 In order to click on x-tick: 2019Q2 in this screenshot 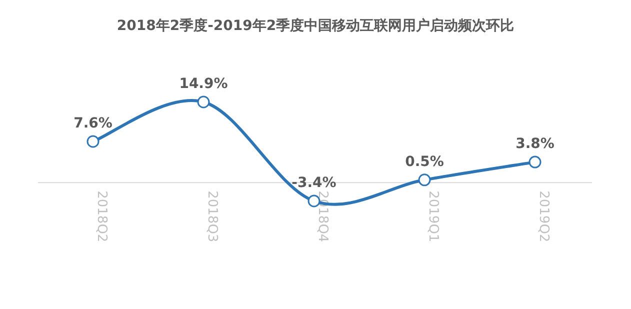, I will do `click(543, 216)`.